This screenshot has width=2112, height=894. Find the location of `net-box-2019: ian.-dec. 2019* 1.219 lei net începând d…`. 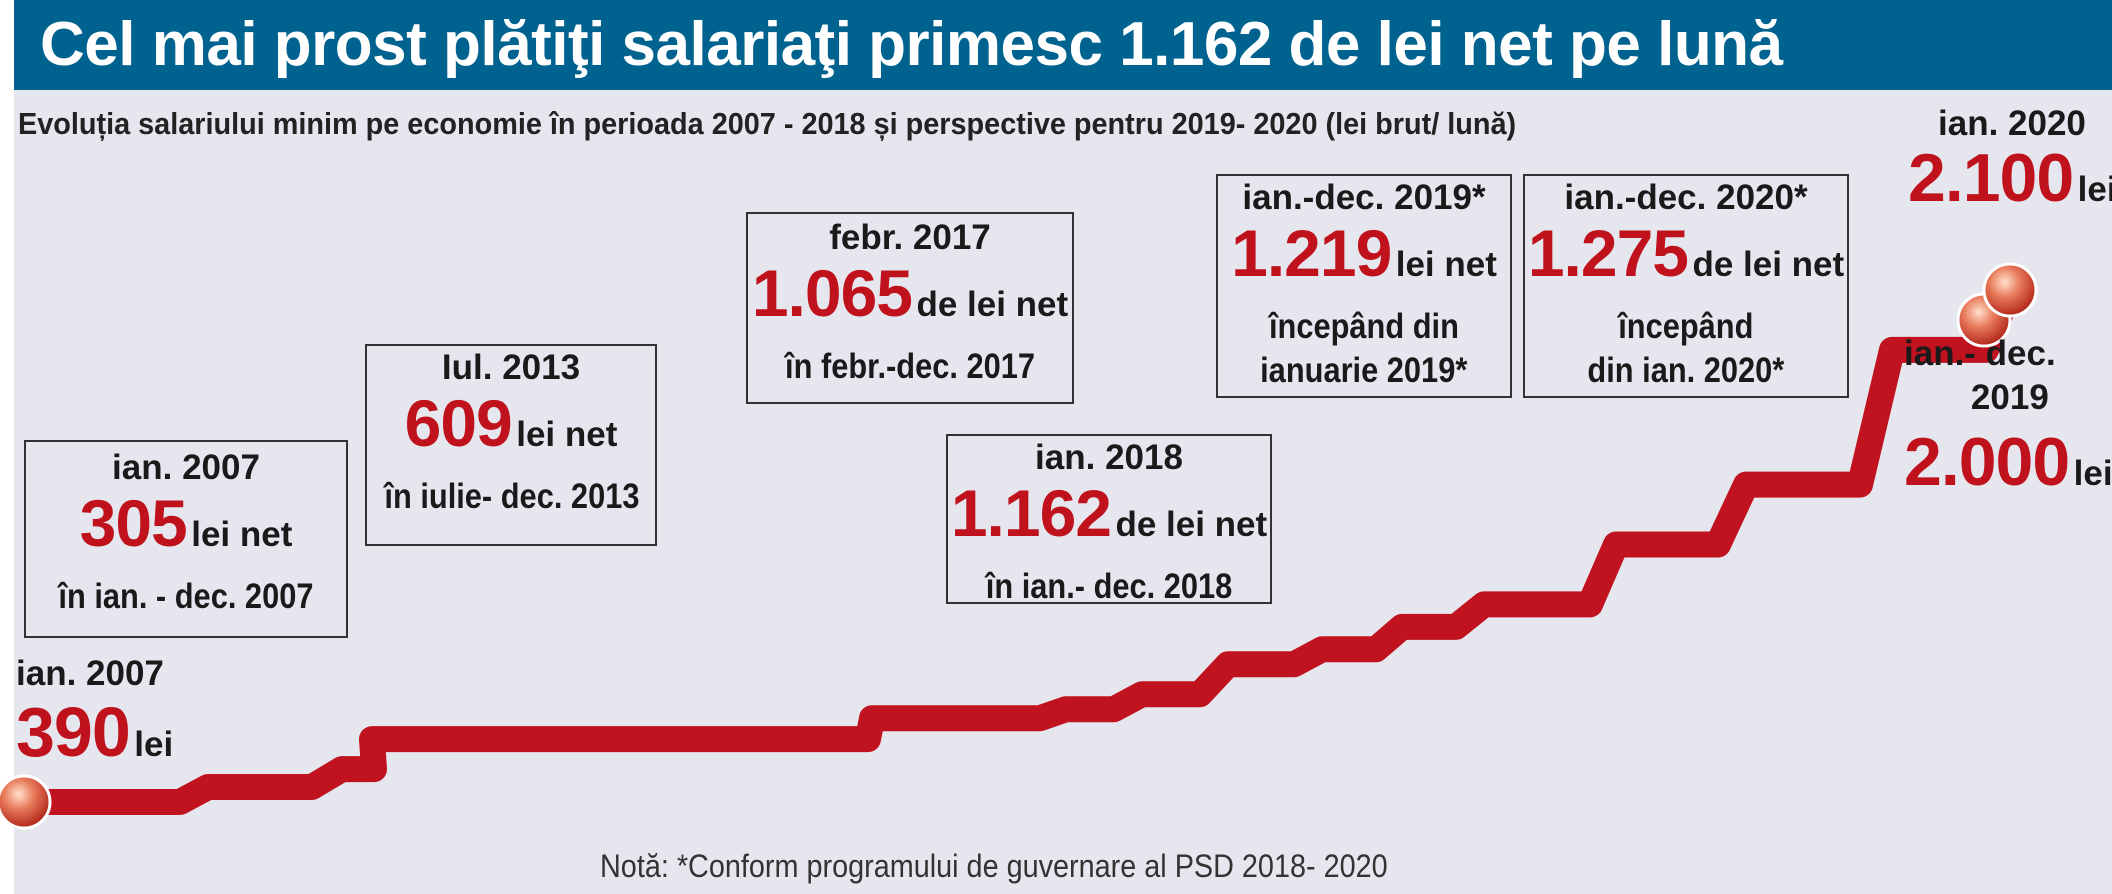

net-box-2019: ian.-dec. 2019* 1.219 lei net începând d… is located at coordinates (1364, 286).